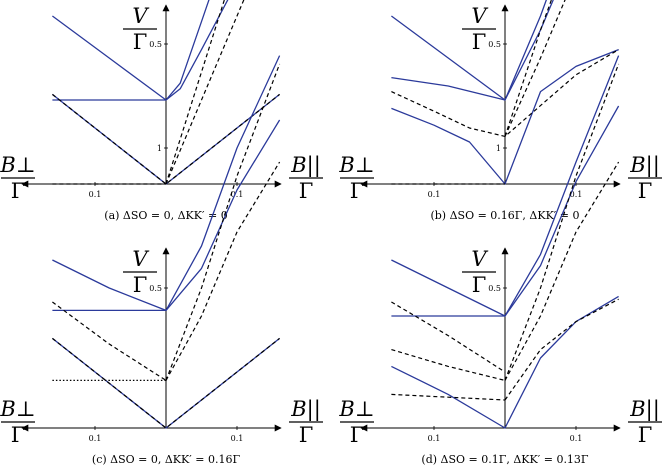 The image size is (664, 471). What do you see at coordinates (504, 215) in the screenshot?
I see `panel-caption: (b) ΔSO = 0.16Γ, ΔKK′ = 0` at bounding box center [504, 215].